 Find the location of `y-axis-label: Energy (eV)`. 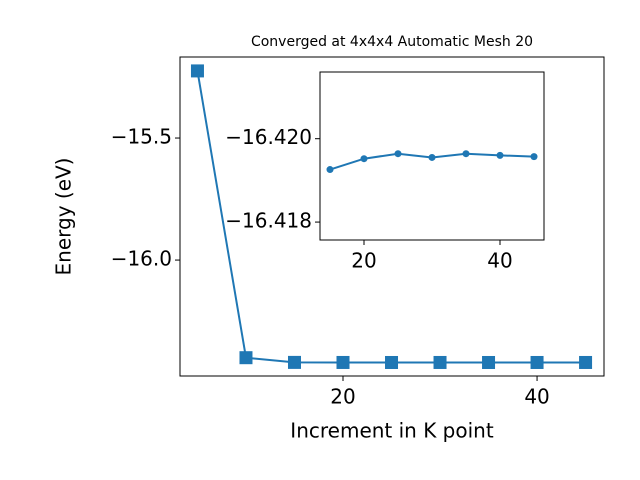

y-axis-label: Energy (eV) is located at coordinates (64, 217).